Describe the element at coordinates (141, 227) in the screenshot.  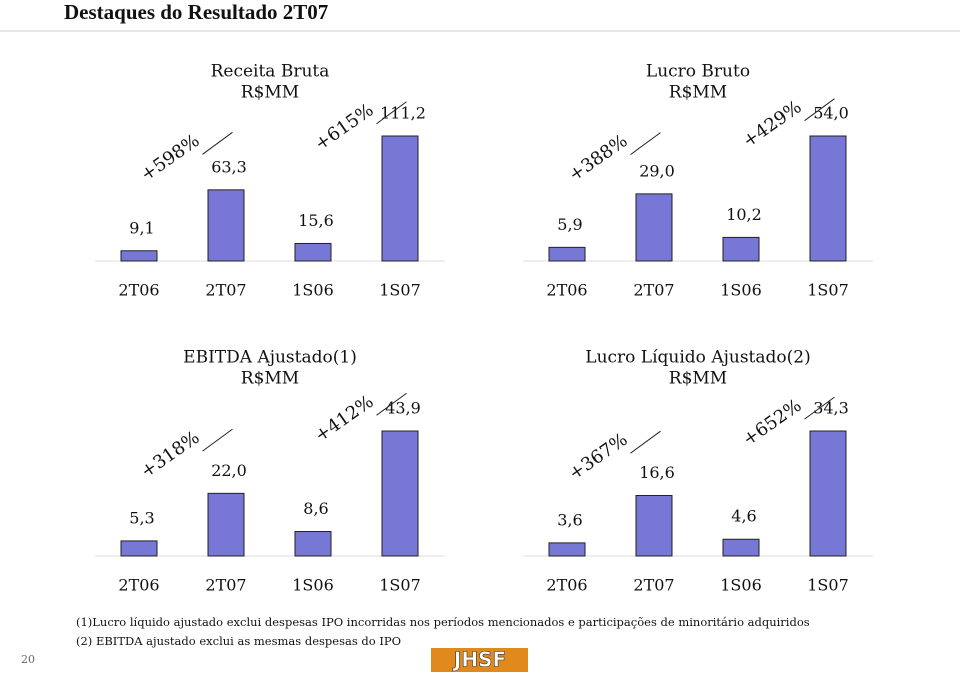
I see `value-label: 9,1` at that location.